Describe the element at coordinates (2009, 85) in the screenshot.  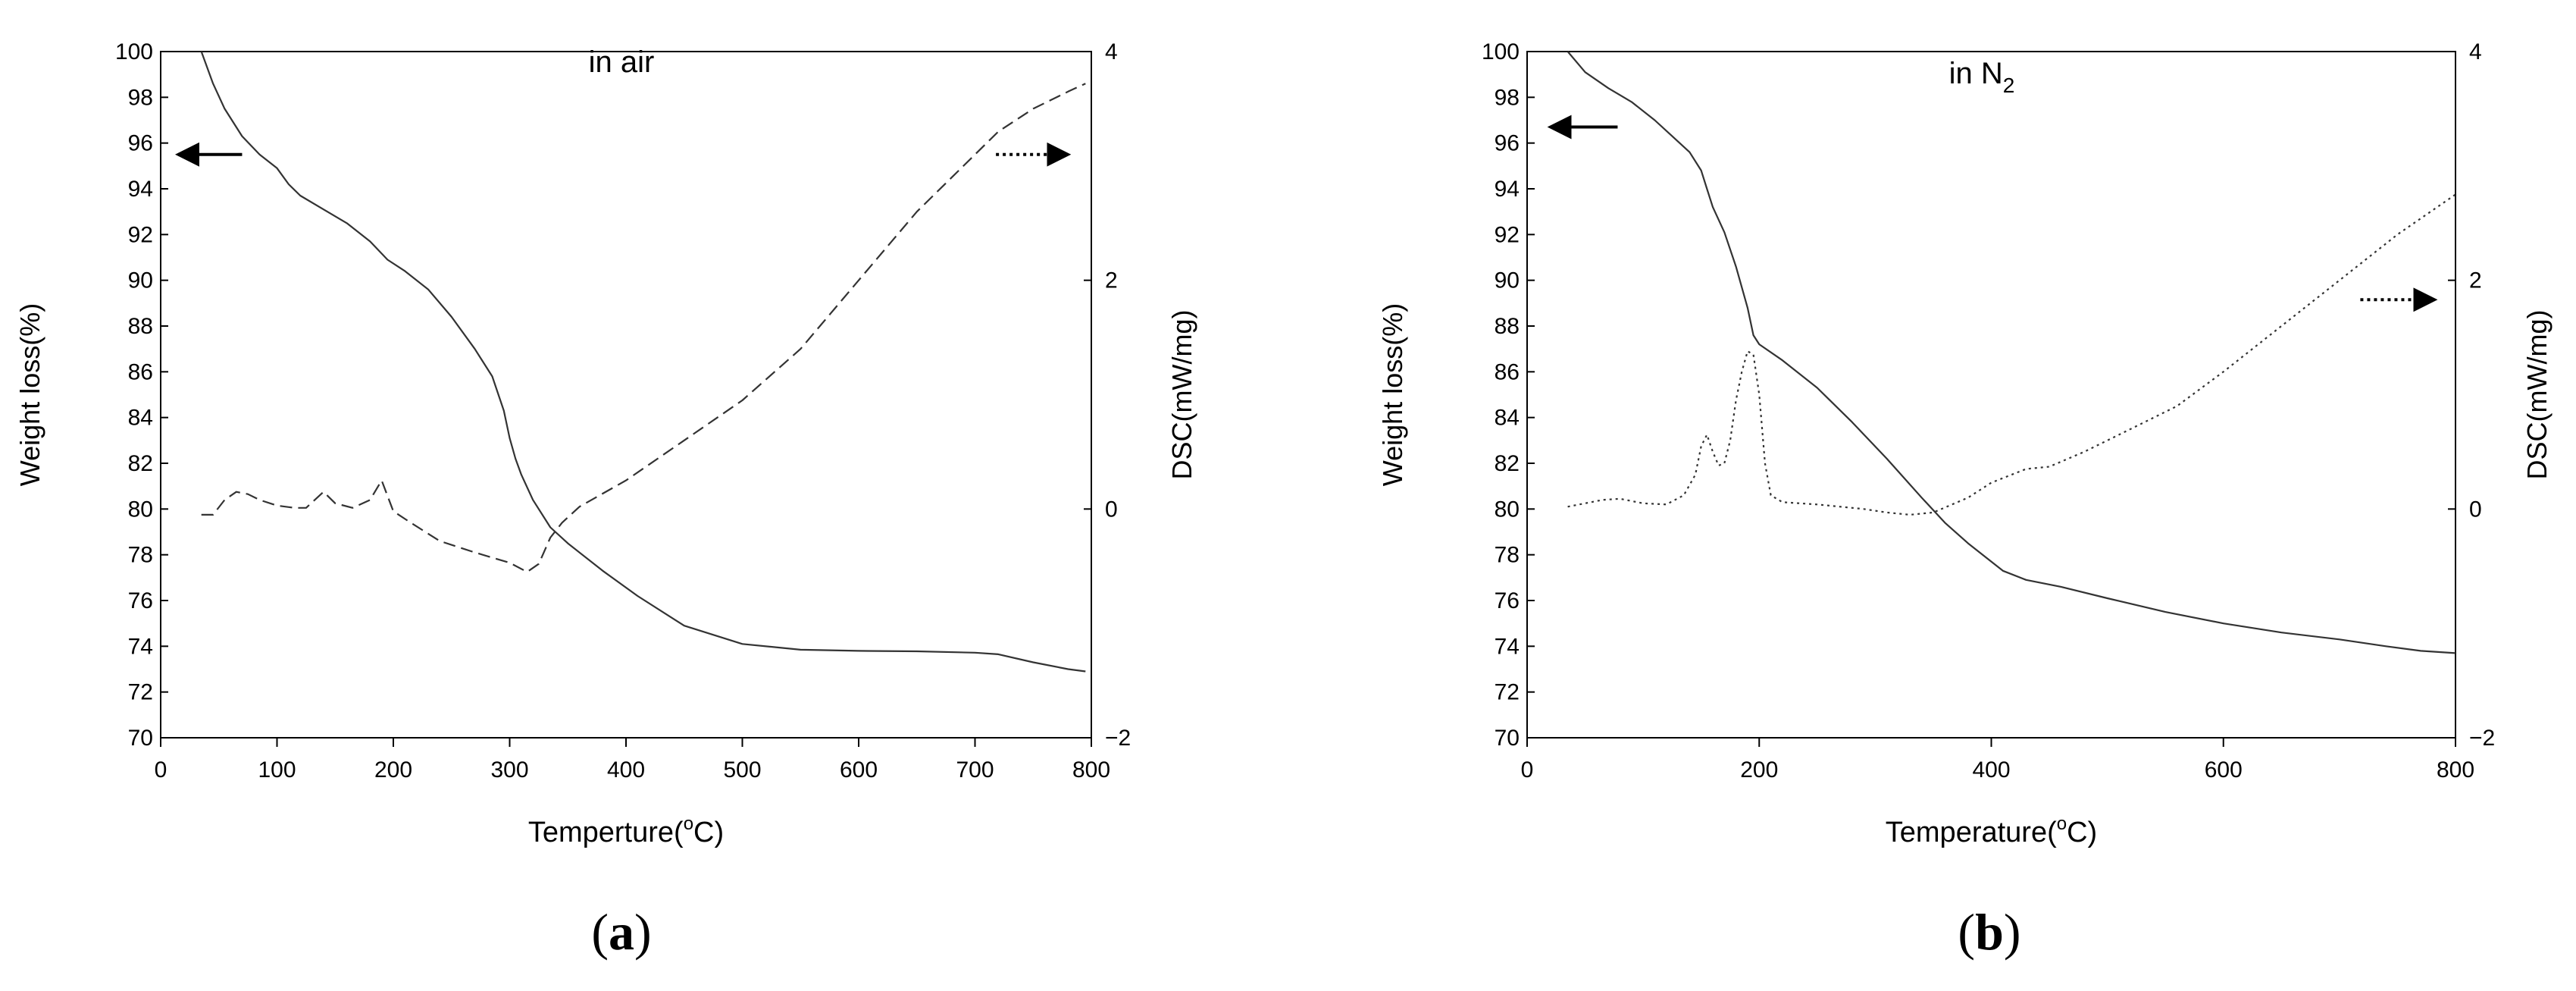
I see `chart-annotation-subscript: 2` at that location.